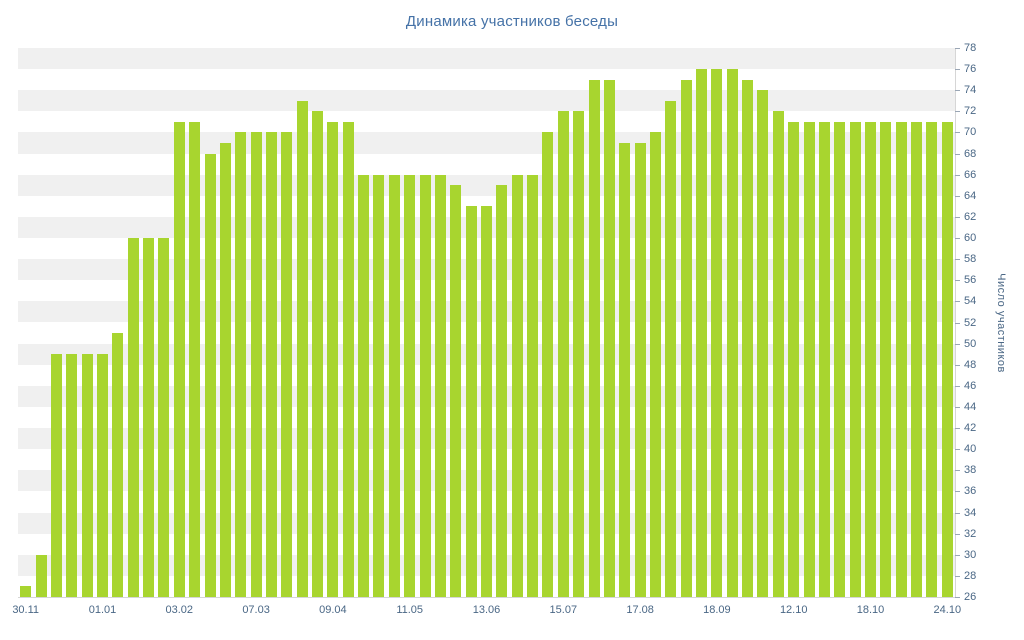 The image size is (1024, 640). I want to click on x-tick-label: 12.10, so click(793, 610).